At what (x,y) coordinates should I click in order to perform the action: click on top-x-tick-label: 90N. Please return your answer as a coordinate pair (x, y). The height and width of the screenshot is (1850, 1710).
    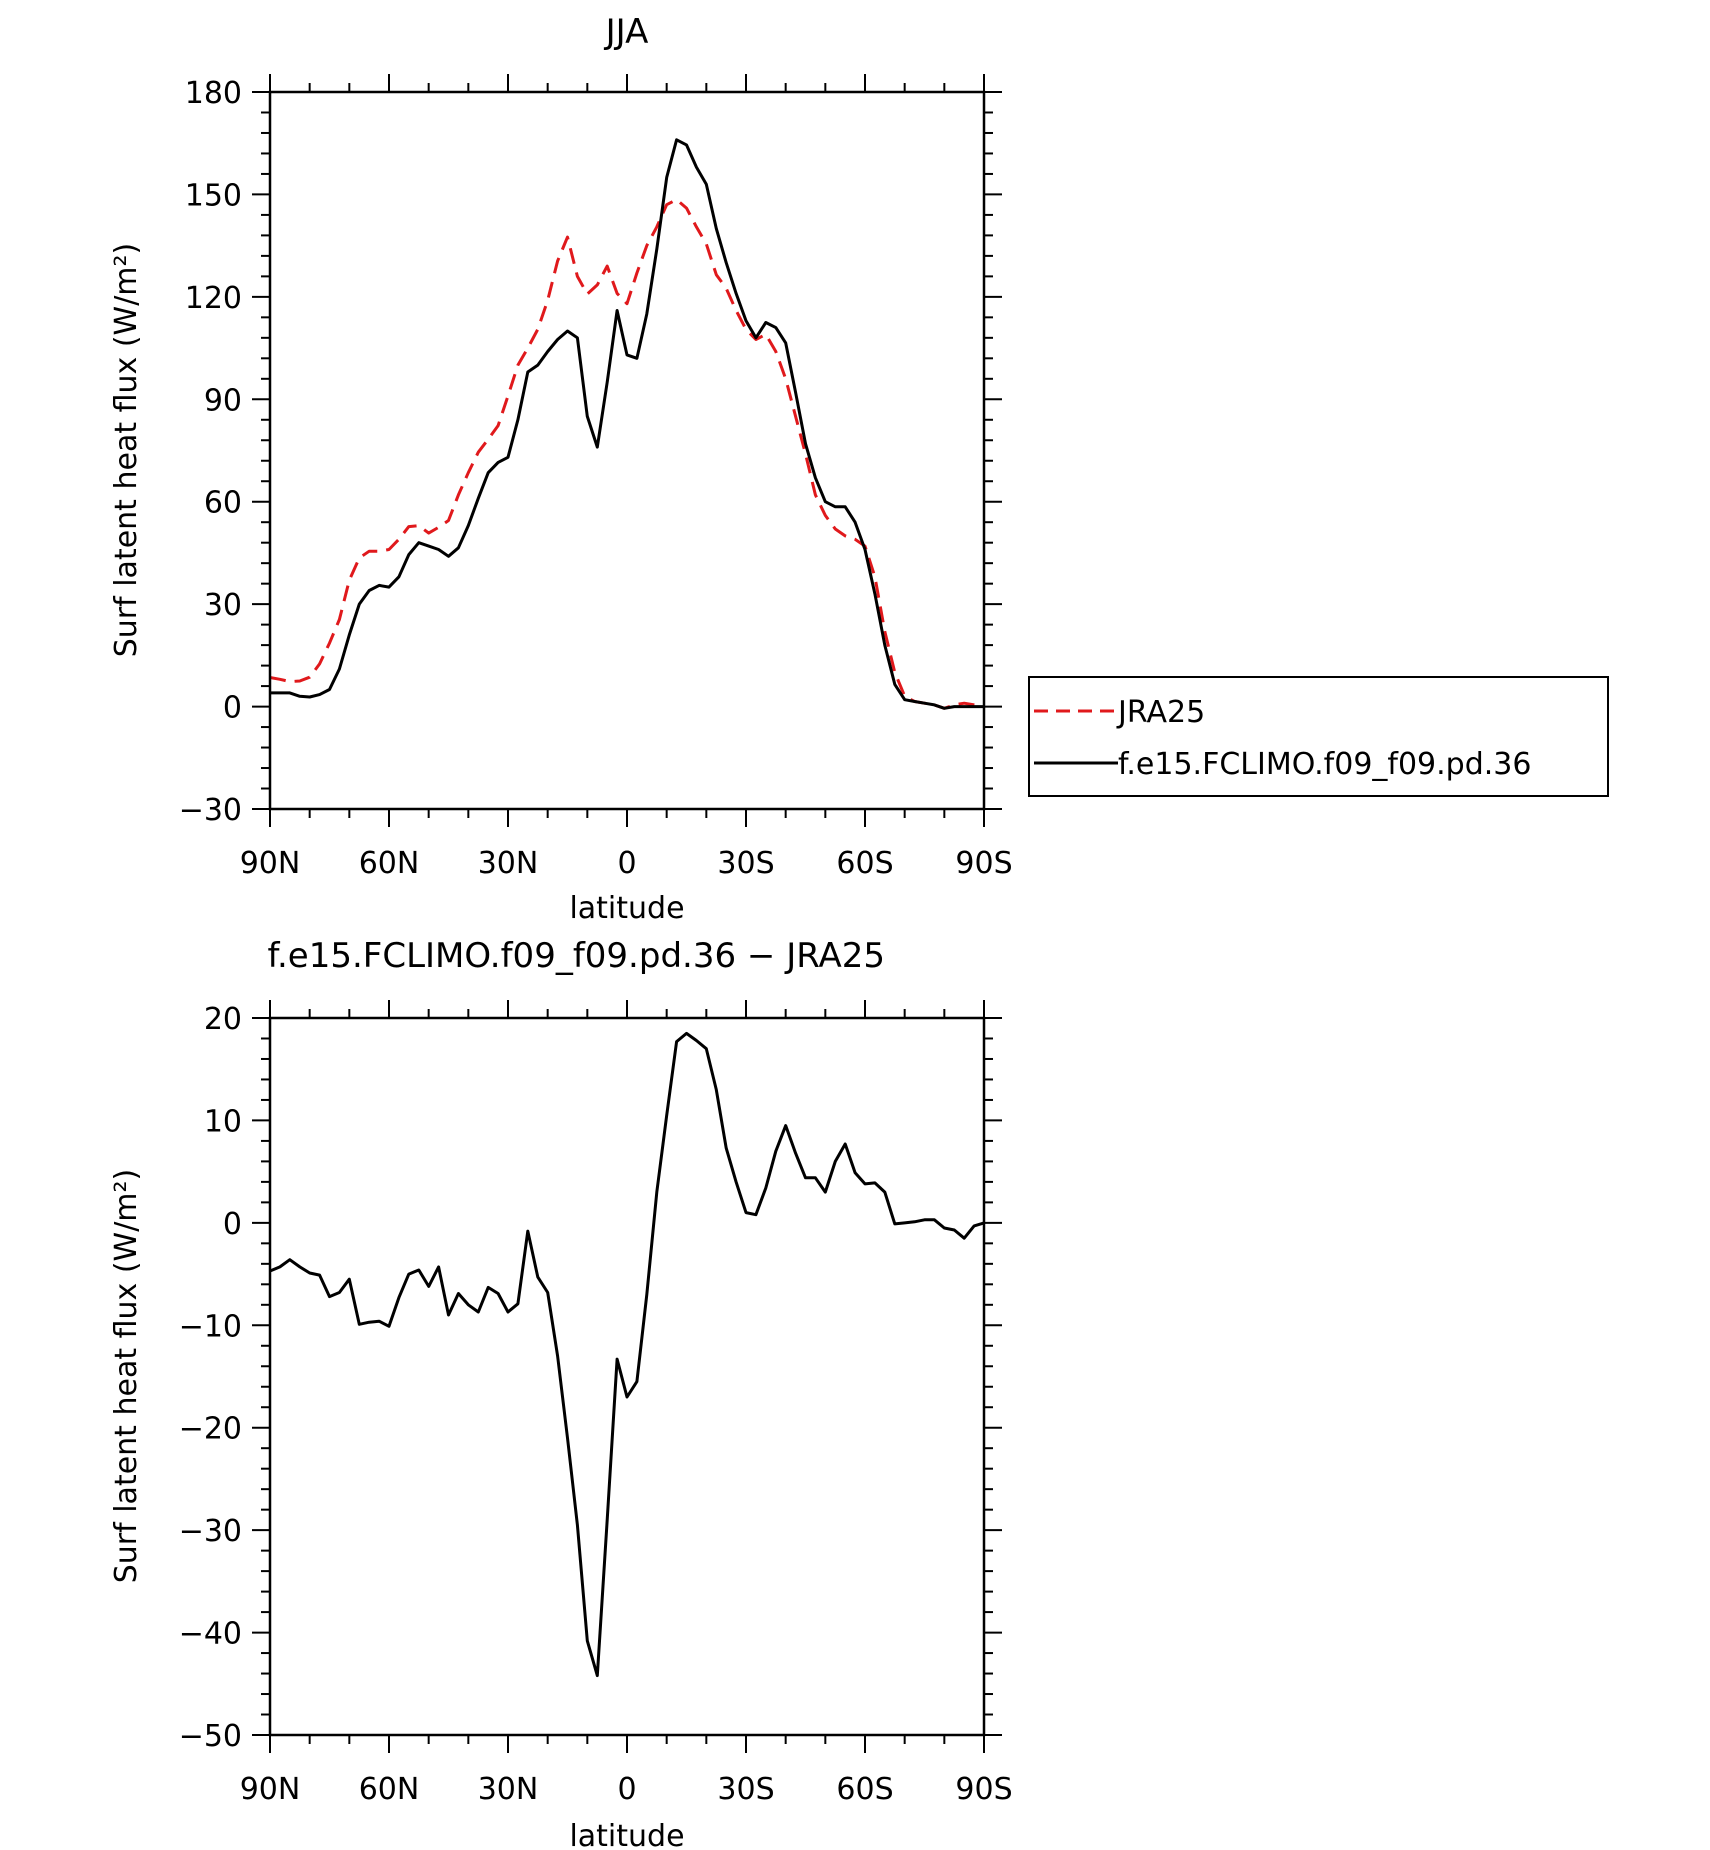
    Looking at the image, I should click on (270, 863).